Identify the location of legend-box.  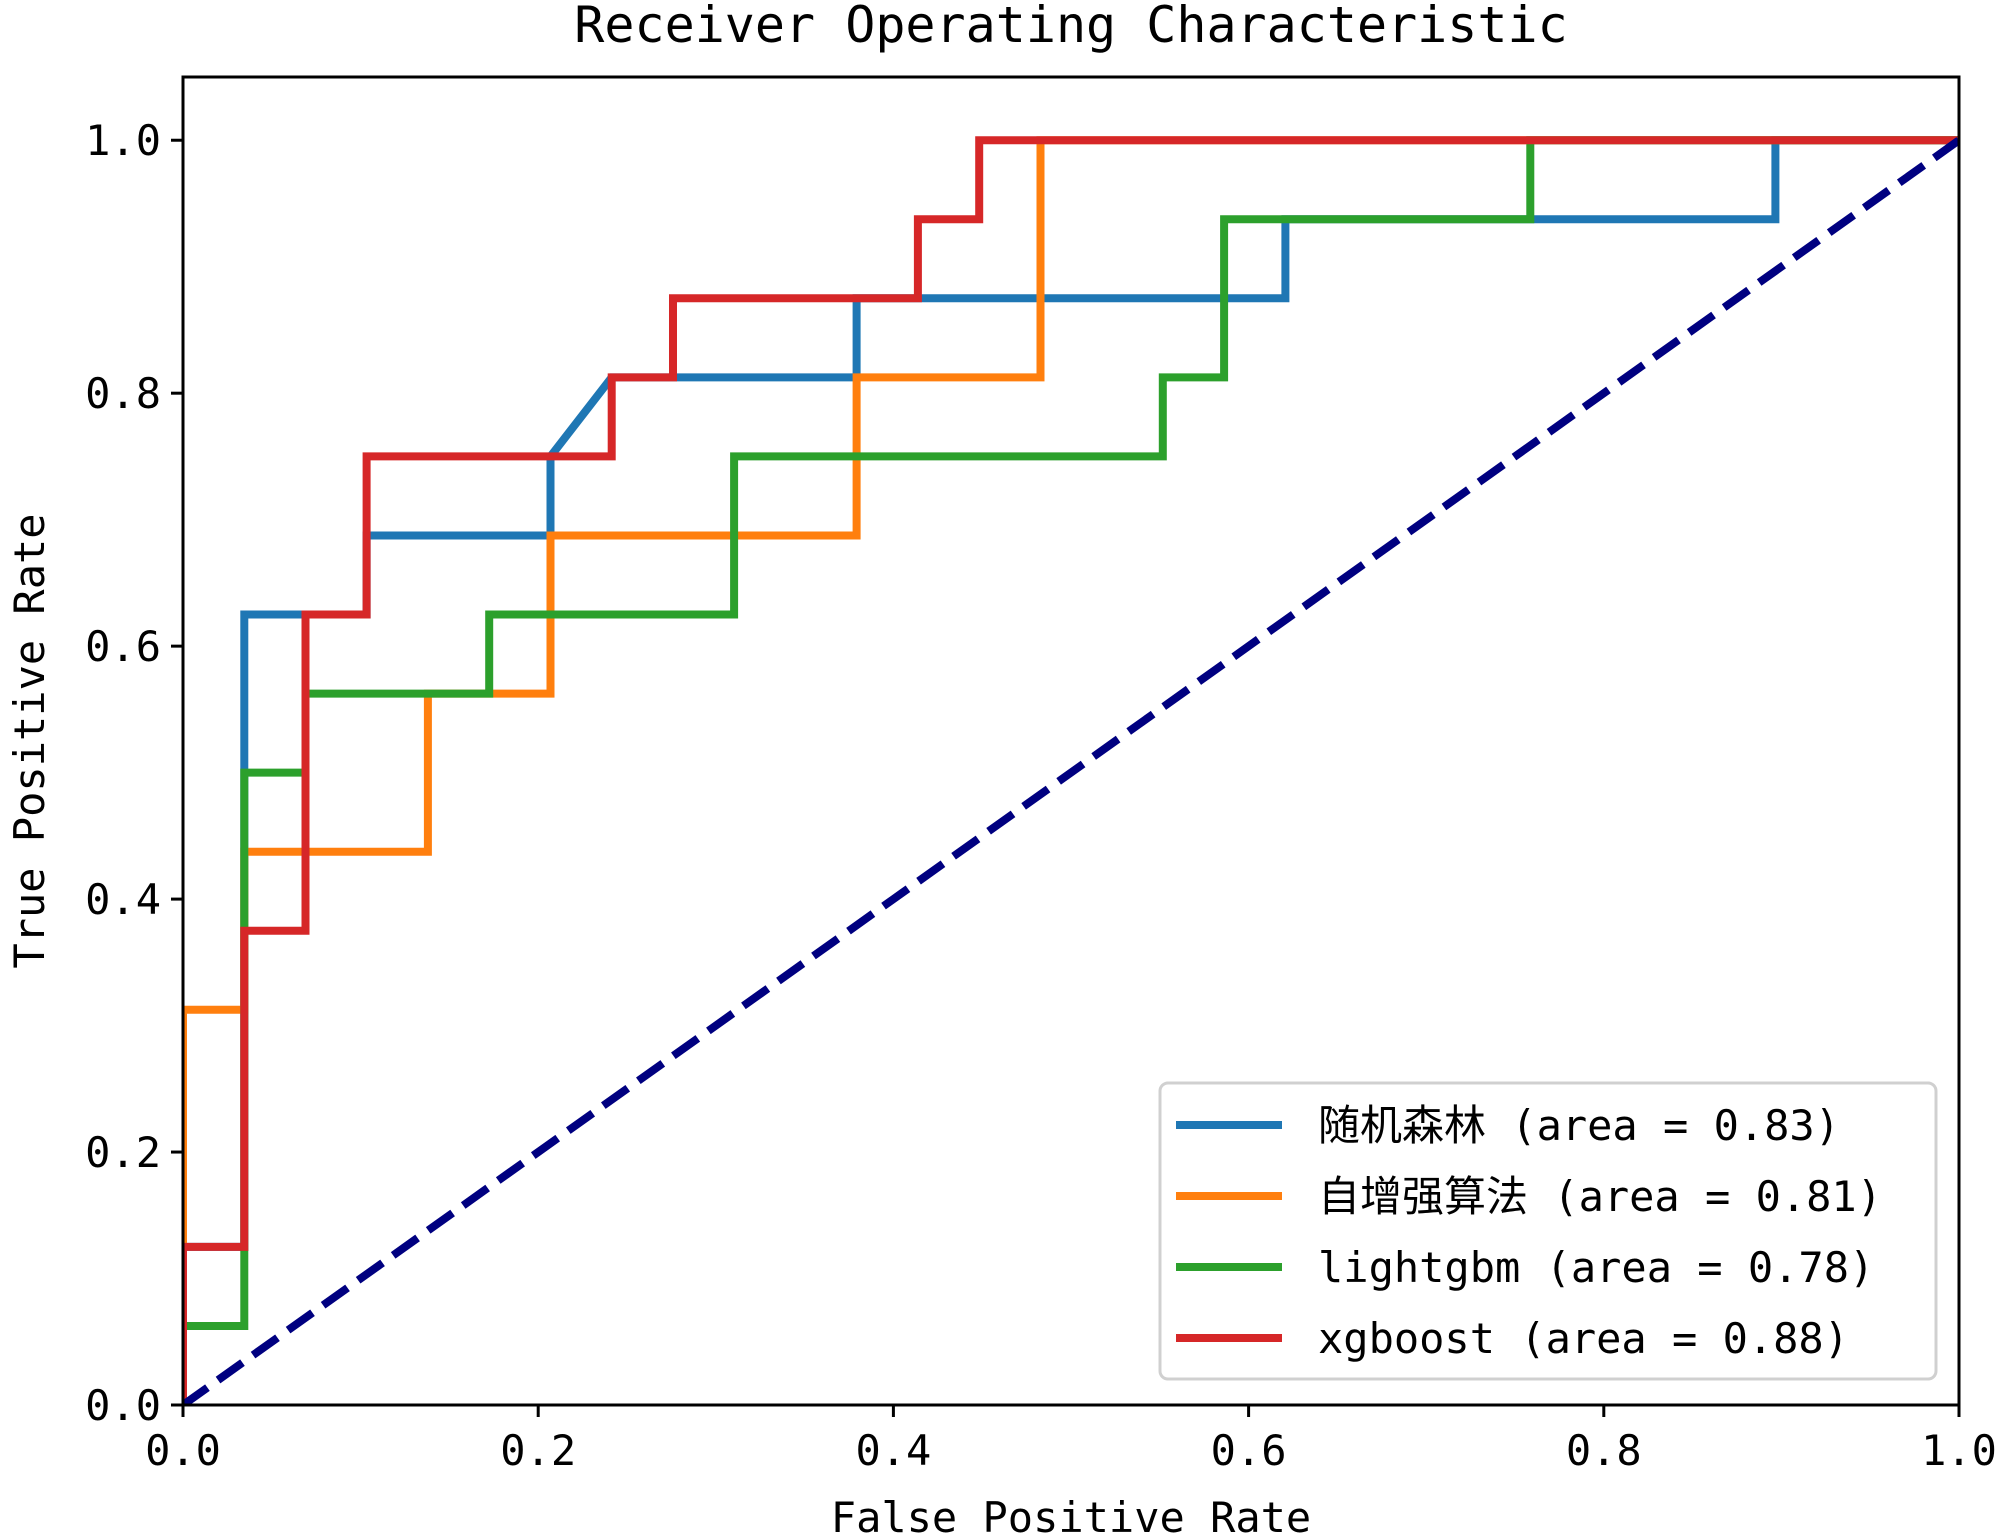
(1548, 1231).